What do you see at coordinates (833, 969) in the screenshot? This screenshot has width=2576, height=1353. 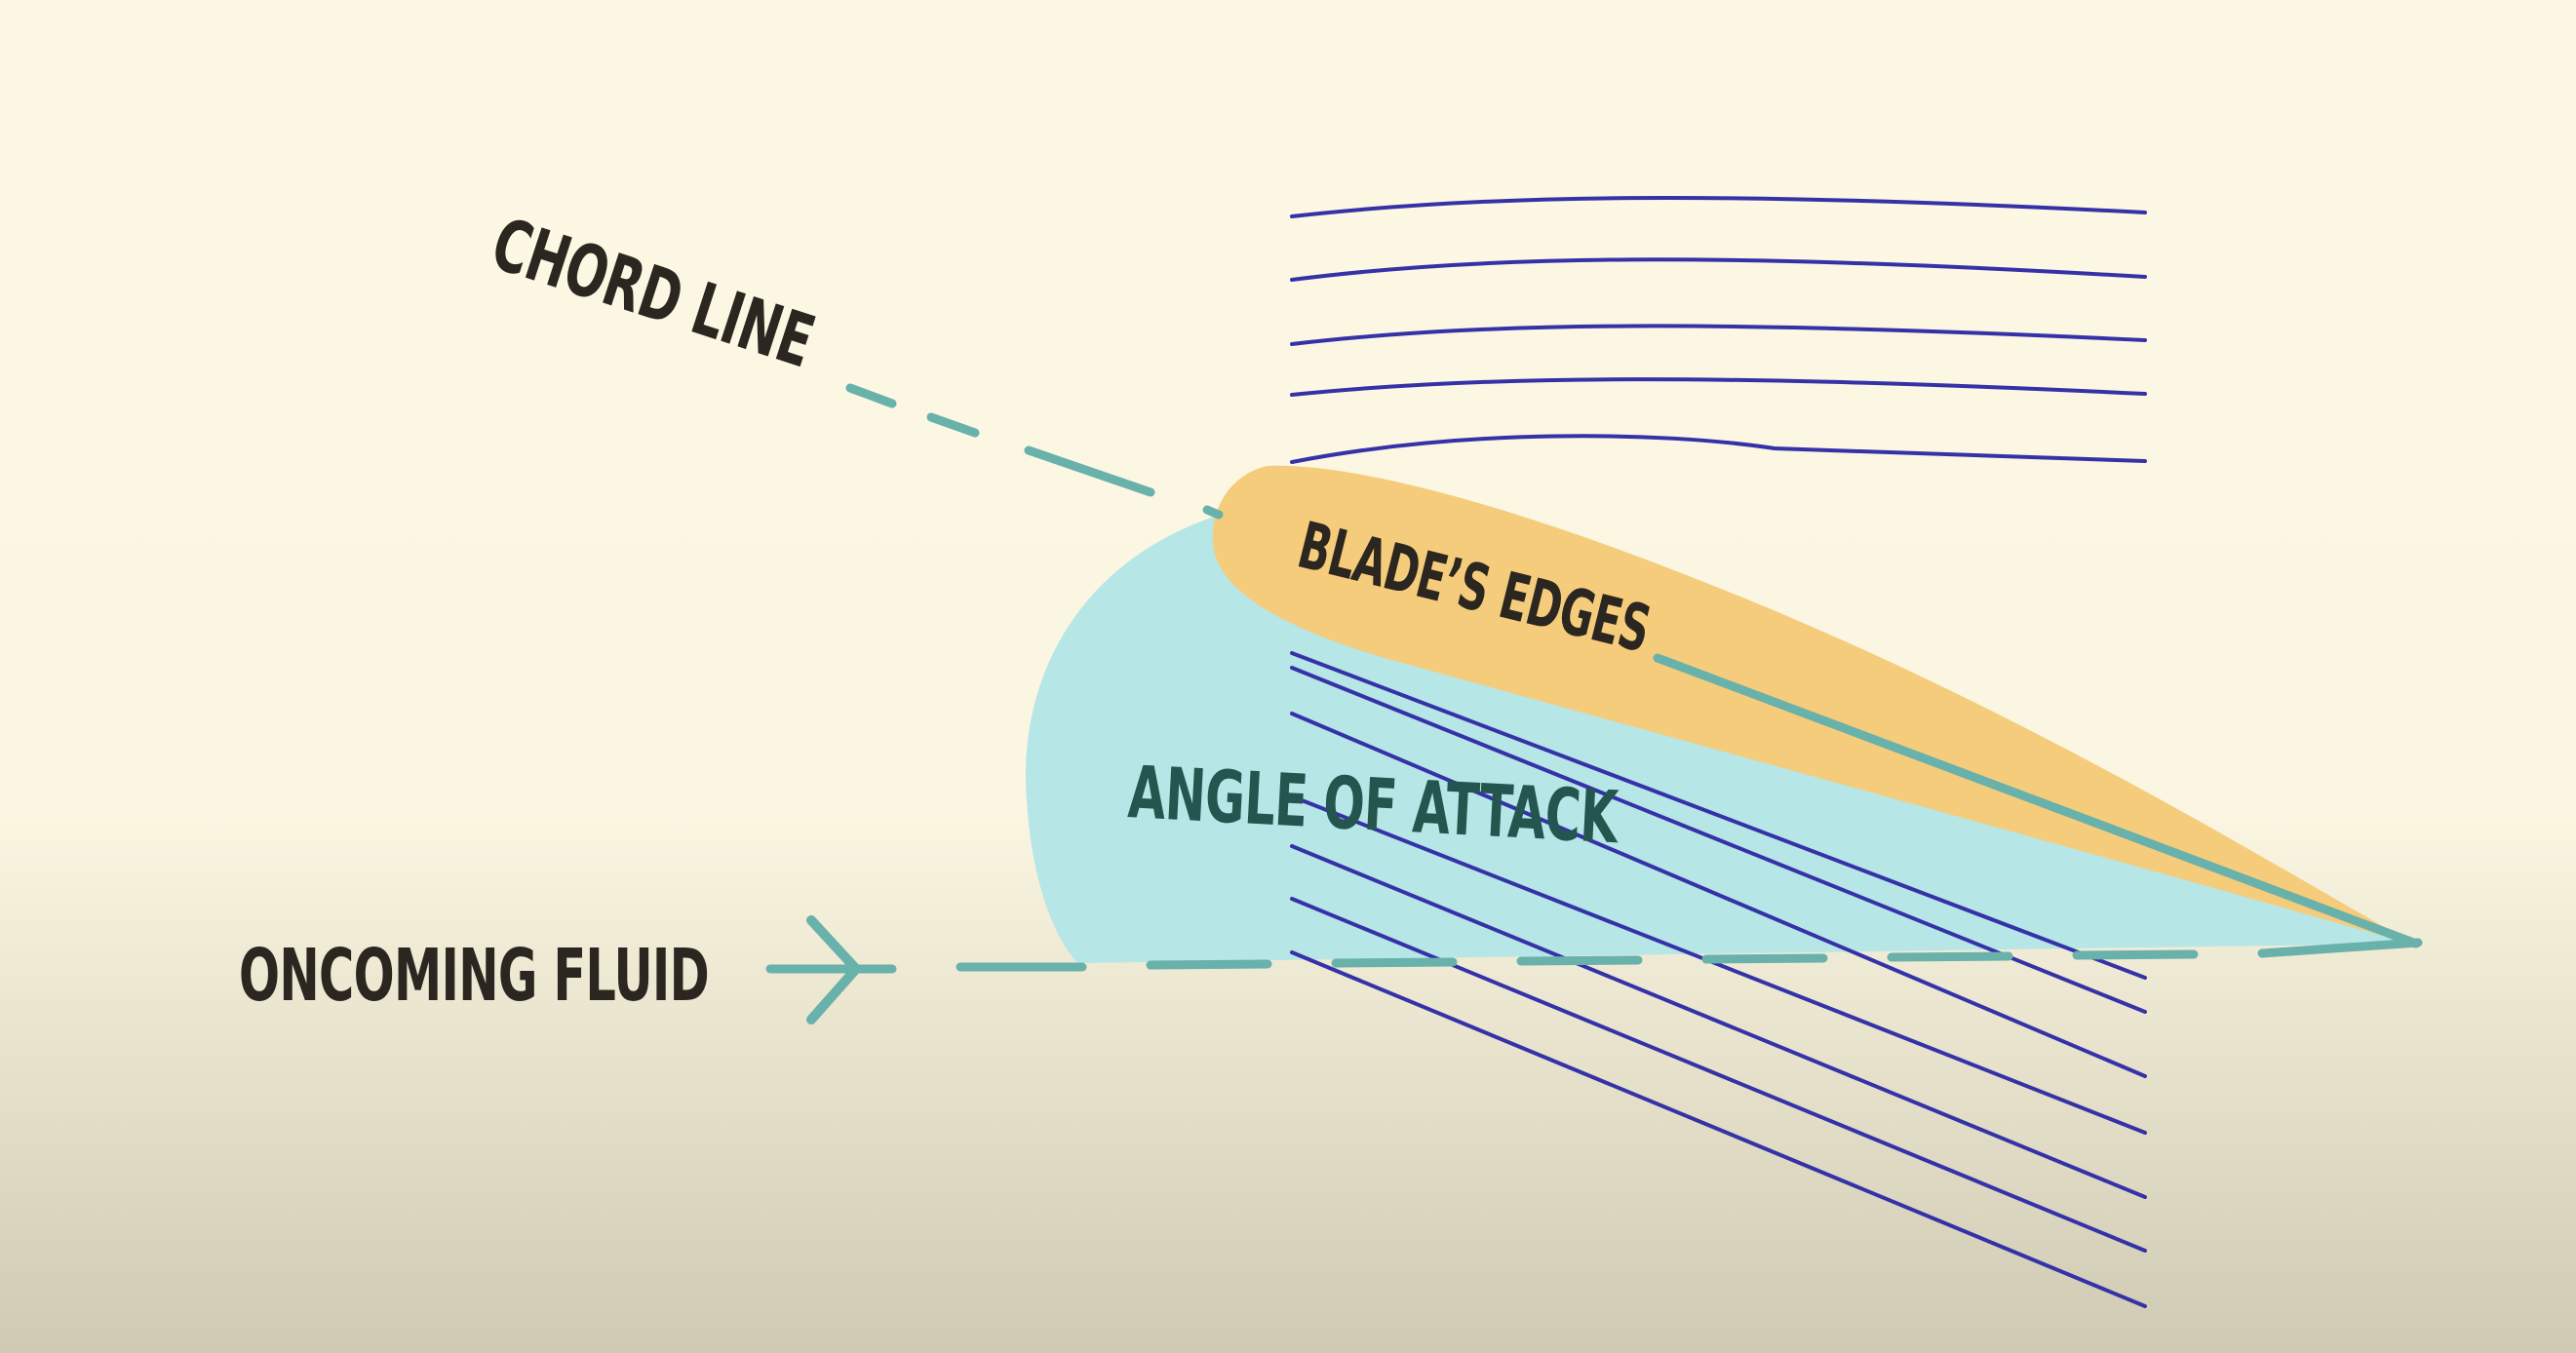 I see `arrowhead-right-icon` at bounding box center [833, 969].